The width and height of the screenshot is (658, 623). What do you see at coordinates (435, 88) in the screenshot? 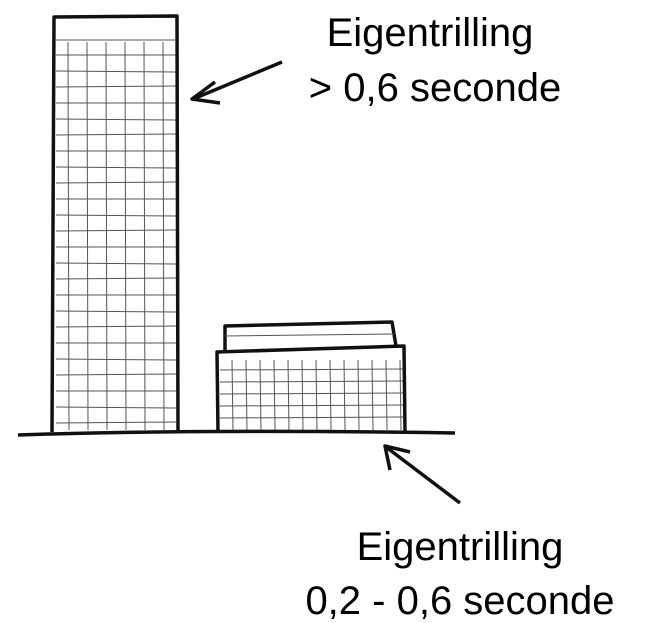
I see `annotation-detail: > 0,6 seconde` at bounding box center [435, 88].